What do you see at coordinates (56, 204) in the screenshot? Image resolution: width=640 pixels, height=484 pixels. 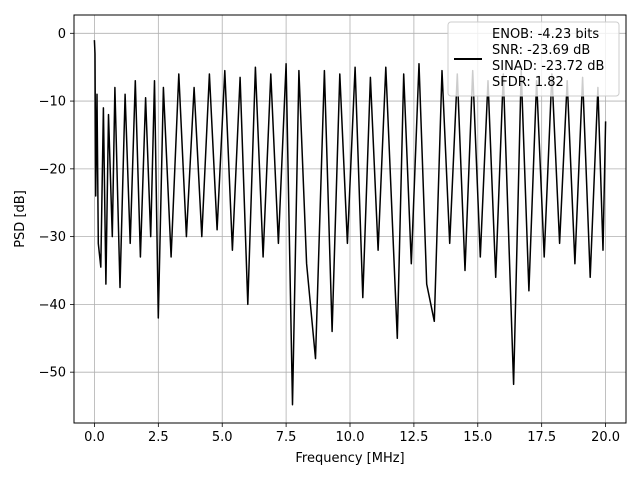 I see `y-axis-ticks: 0 −10 −20 −30 −40 −50` at bounding box center [56, 204].